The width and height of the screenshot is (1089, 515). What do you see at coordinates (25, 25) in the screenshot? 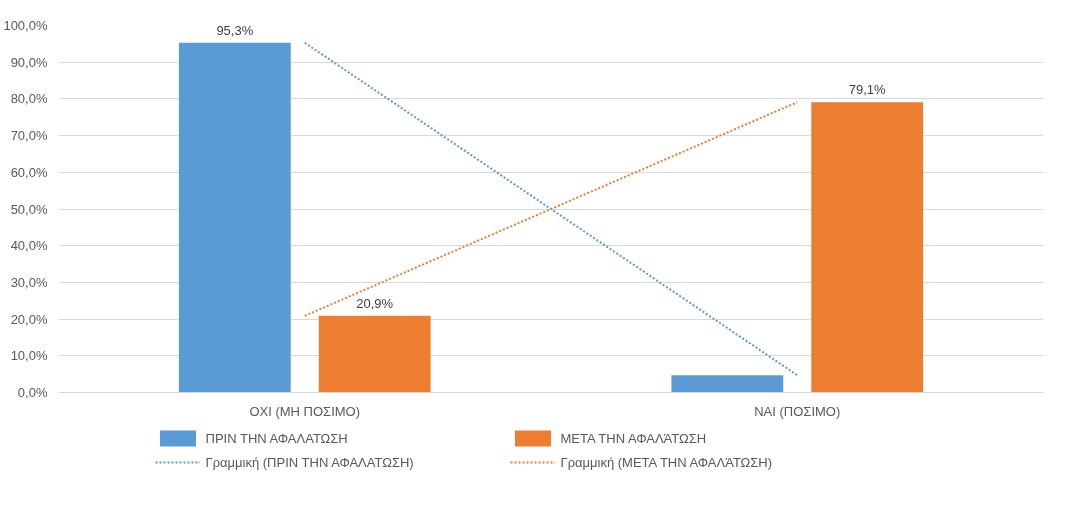
I see `y-tick-label: 100,0%` at bounding box center [25, 25].